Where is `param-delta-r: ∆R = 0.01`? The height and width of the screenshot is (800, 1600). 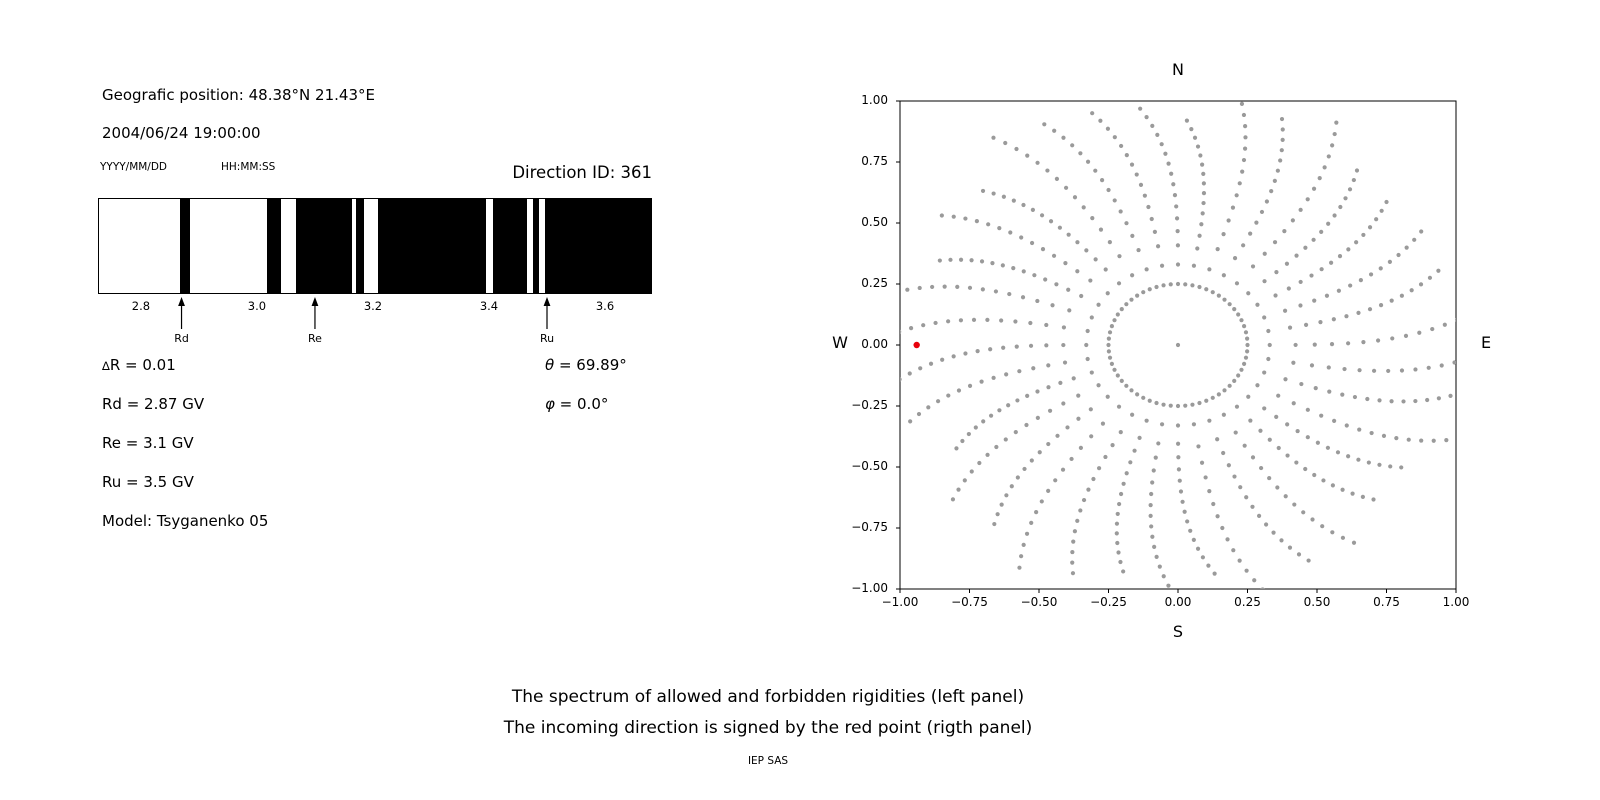 param-delta-r: ∆R = 0.01 is located at coordinates (139, 365).